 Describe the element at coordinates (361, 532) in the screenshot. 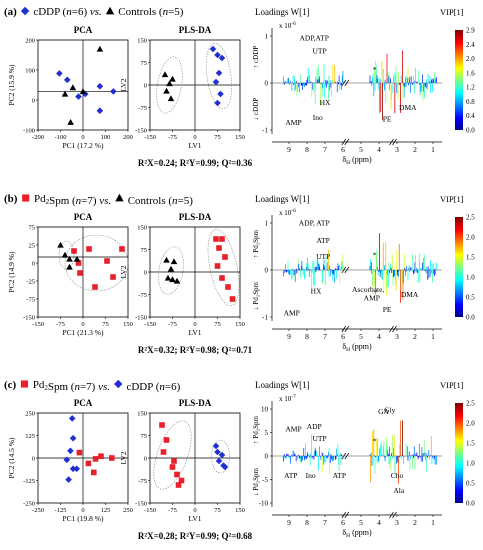

I see `delta-unit: (ppm)` at that location.